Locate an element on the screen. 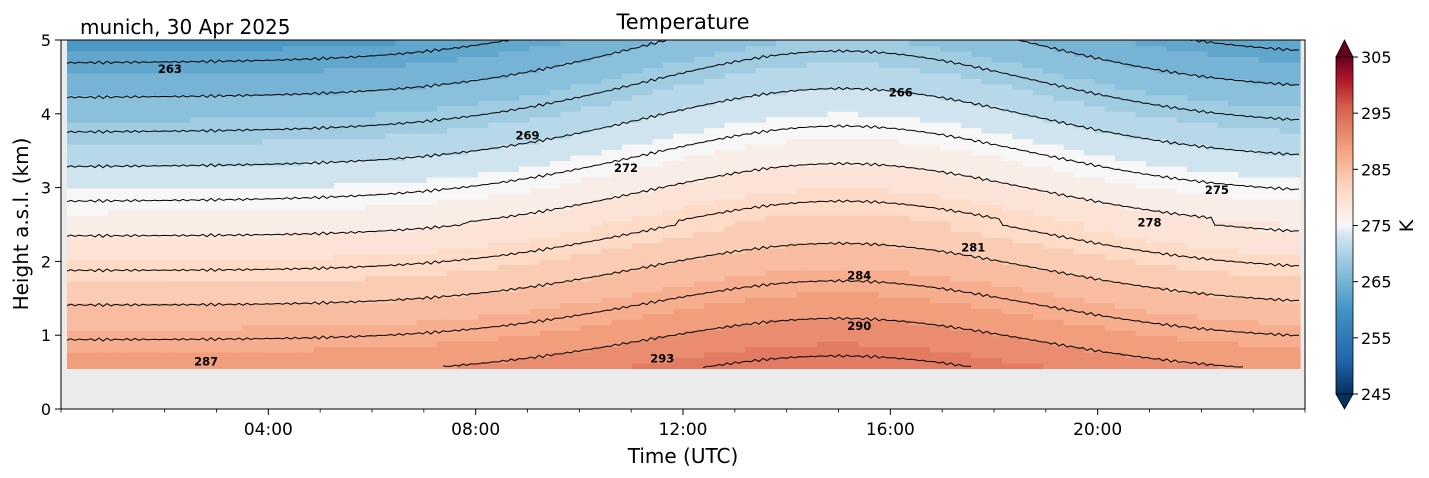 The height and width of the screenshot is (478, 1429). contour-label-272: 272 is located at coordinates (626, 168).